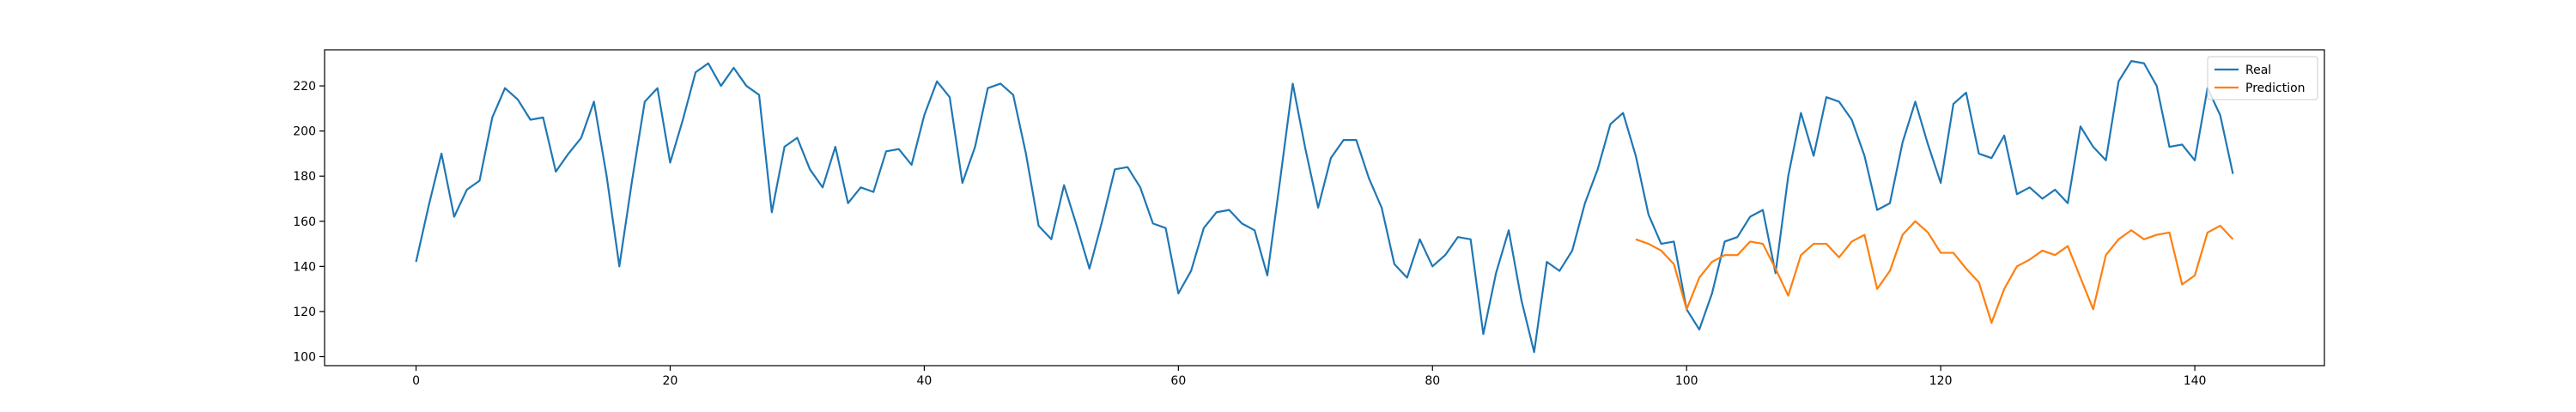 This screenshot has width=2576, height=412. Describe the element at coordinates (304, 177) in the screenshot. I see `y-tick-label: 180` at that location.